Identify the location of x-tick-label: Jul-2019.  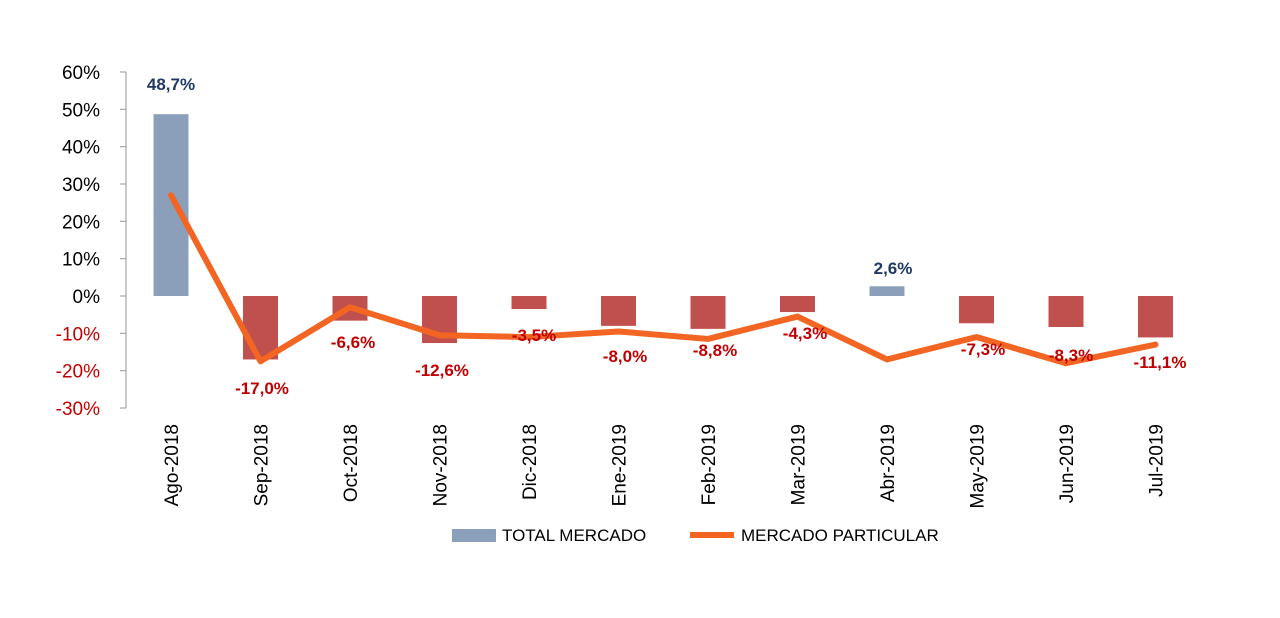
(1157, 460).